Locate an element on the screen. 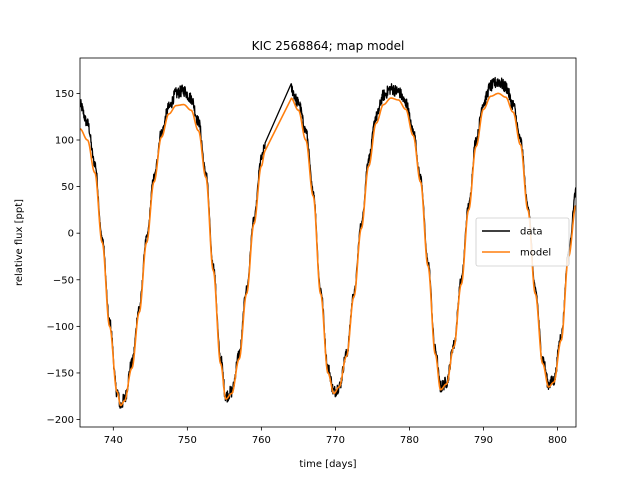  y-tick-label: 50 is located at coordinates (67, 187).